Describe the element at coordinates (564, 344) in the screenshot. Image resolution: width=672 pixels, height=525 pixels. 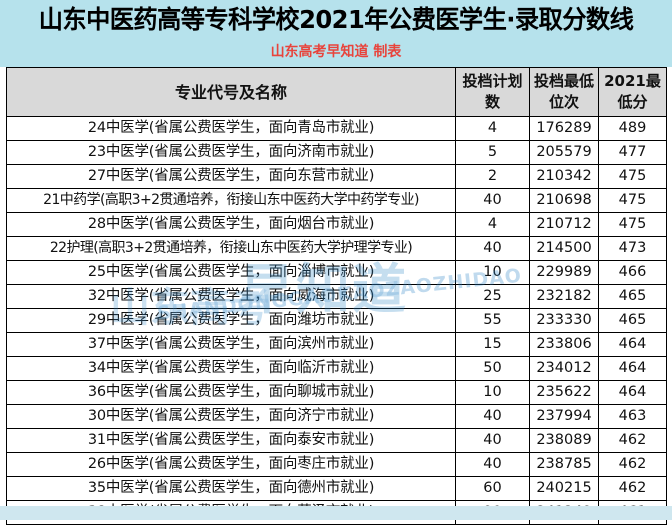
I see `cell-min-rank: 233806` at that location.